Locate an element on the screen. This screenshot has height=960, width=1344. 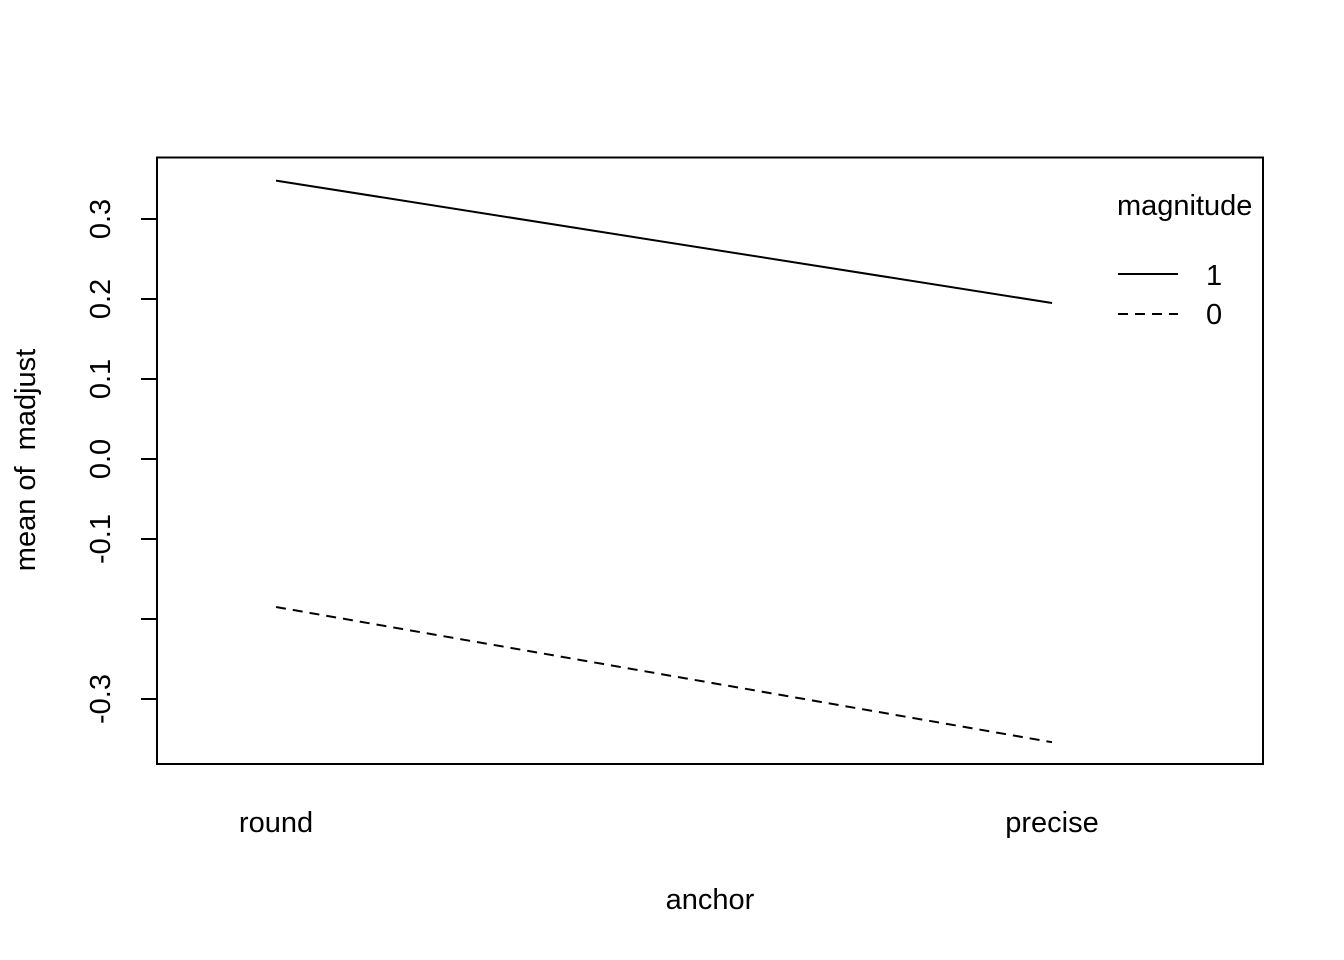
legend-label-1: 1 is located at coordinates (1214, 276).